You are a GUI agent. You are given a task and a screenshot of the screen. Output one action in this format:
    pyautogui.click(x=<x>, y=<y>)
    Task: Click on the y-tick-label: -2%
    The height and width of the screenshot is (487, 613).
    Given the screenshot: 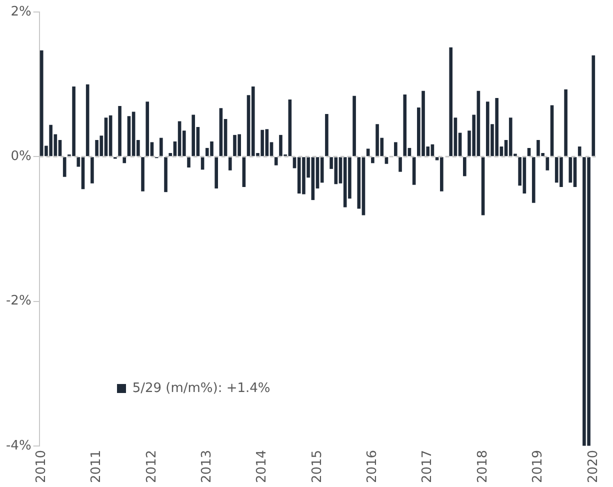 What is the action you would take?
    pyautogui.click(x=19, y=301)
    